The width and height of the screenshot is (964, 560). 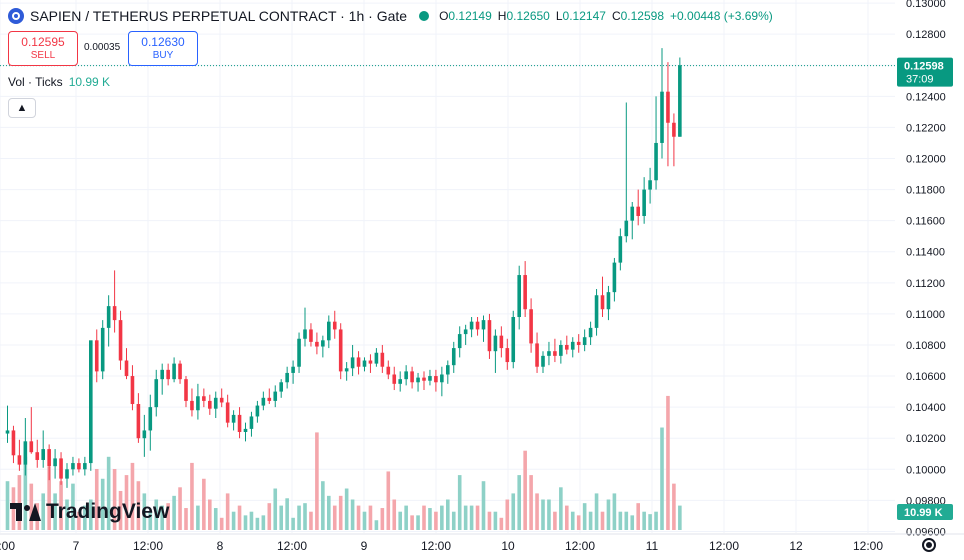 I want to click on ohlc-low: L0.12147, so click(x=580, y=16).